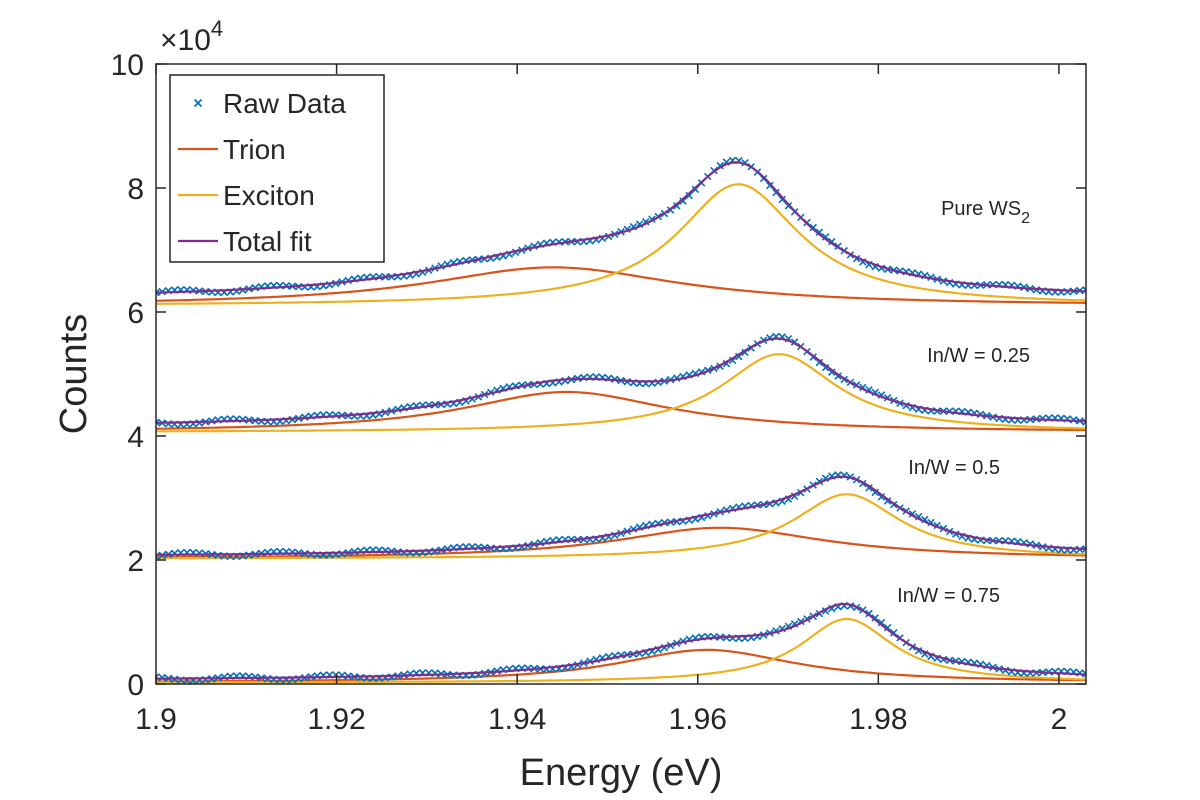 The width and height of the screenshot is (1200, 800). I want to click on series-annotation: In/W = 0.25, so click(978, 356).